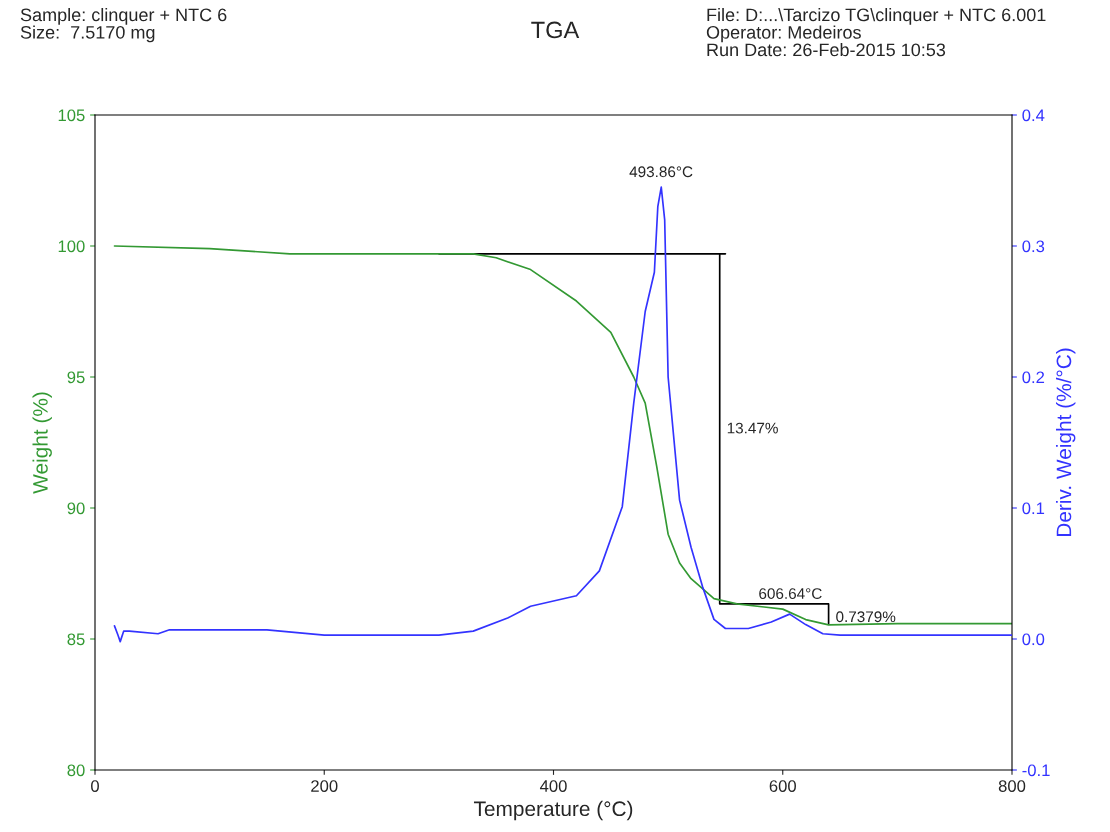 The image size is (1110, 832). What do you see at coordinates (1033, 508) in the screenshot?
I see `y2-tick-label: 0.1` at bounding box center [1033, 508].